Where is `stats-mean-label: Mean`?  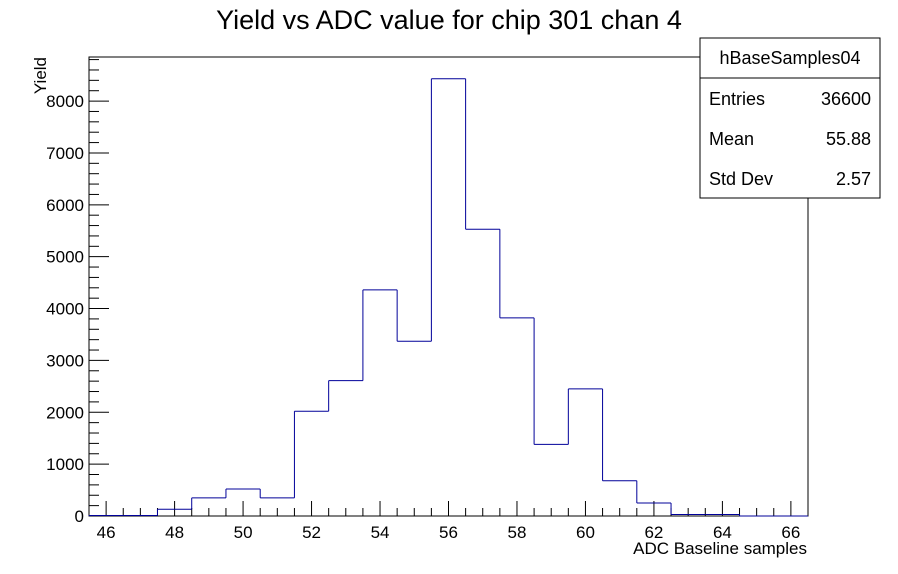
stats-mean-label: Mean is located at coordinates (731, 139).